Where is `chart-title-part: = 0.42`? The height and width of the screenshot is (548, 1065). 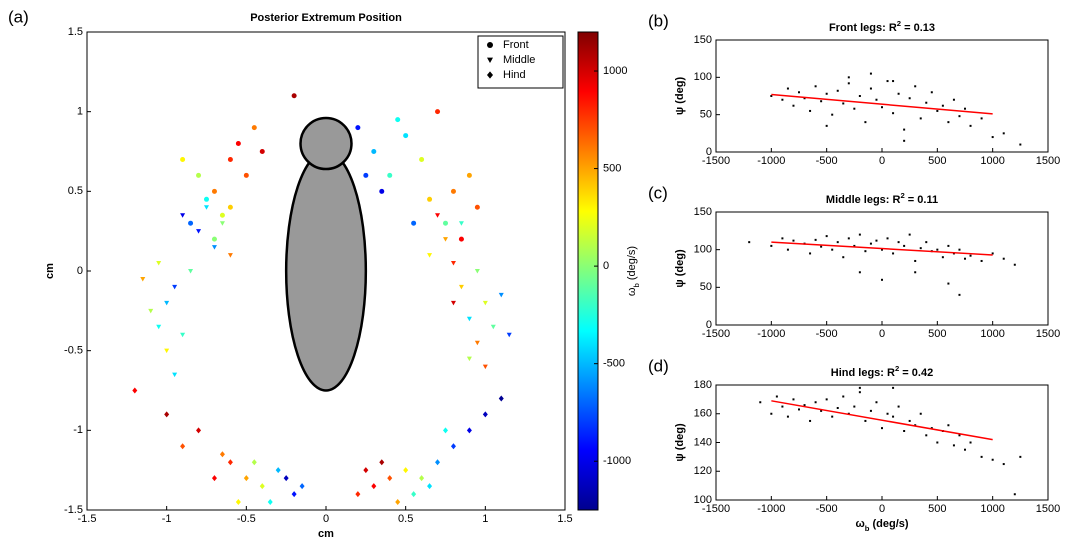
chart-title-part: = 0.42 is located at coordinates (916, 373).